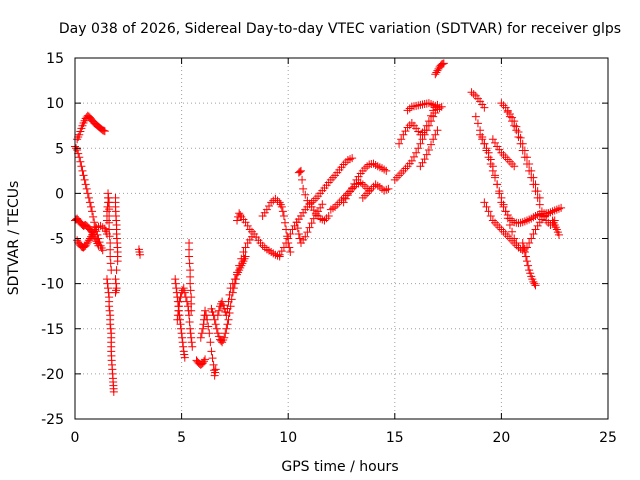 The image size is (640, 480). I want to click on y-tick-label: 0, so click(59, 194).